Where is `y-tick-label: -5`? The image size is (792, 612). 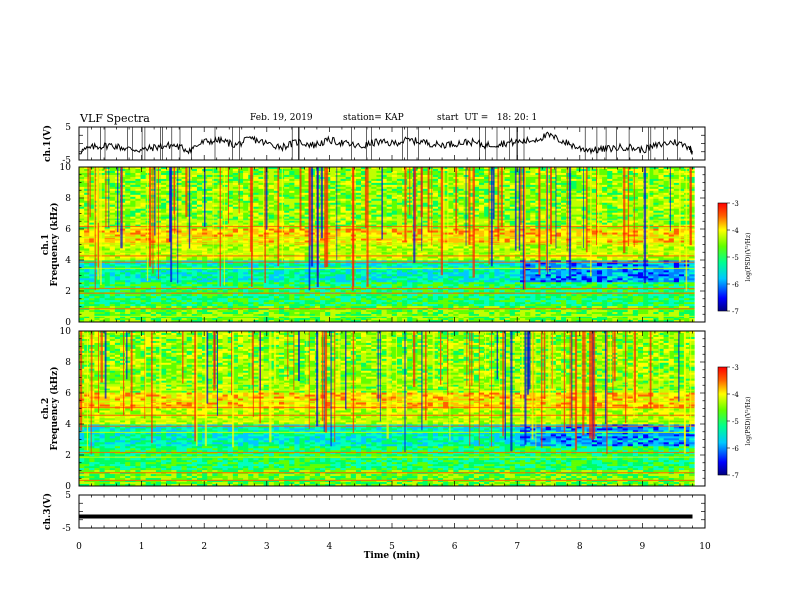
y-tick-label: -5 is located at coordinates (66, 529).